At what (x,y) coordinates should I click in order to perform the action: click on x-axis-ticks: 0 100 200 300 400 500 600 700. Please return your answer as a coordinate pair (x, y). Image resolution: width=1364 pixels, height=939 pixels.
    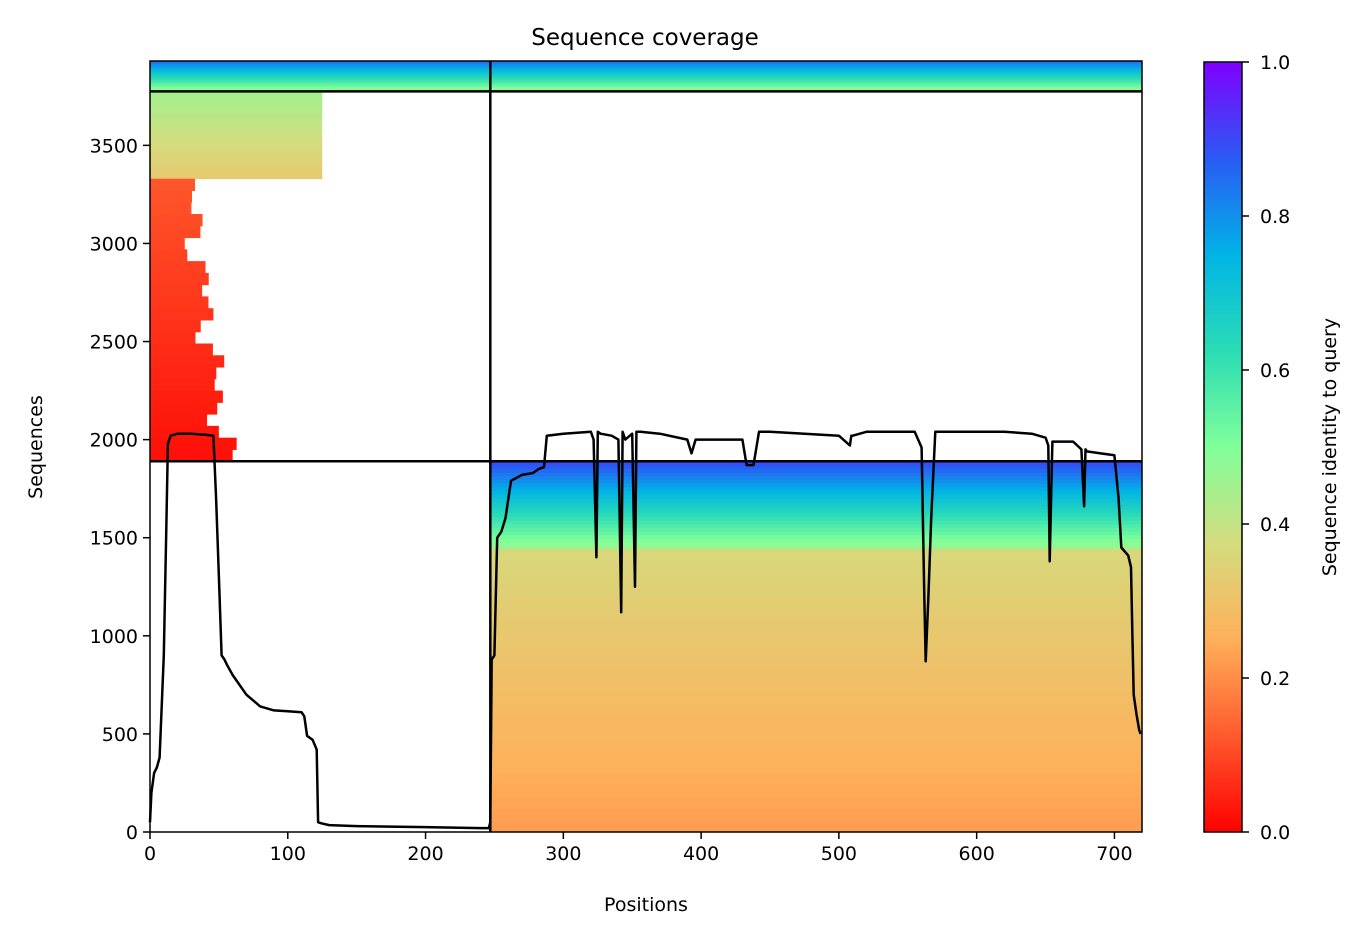
    Looking at the image, I should click on (638, 848).